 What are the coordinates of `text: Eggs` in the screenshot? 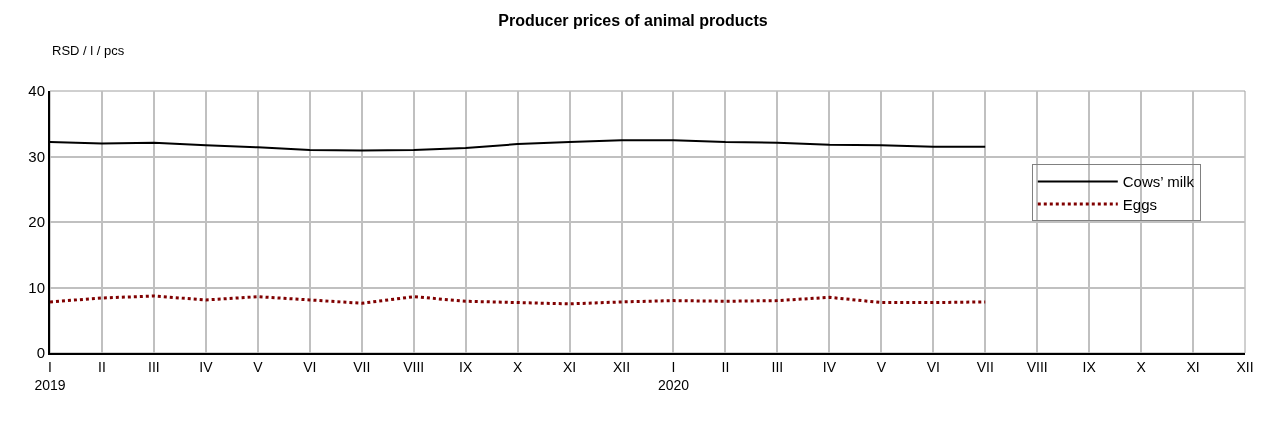 It's located at (1139, 204).